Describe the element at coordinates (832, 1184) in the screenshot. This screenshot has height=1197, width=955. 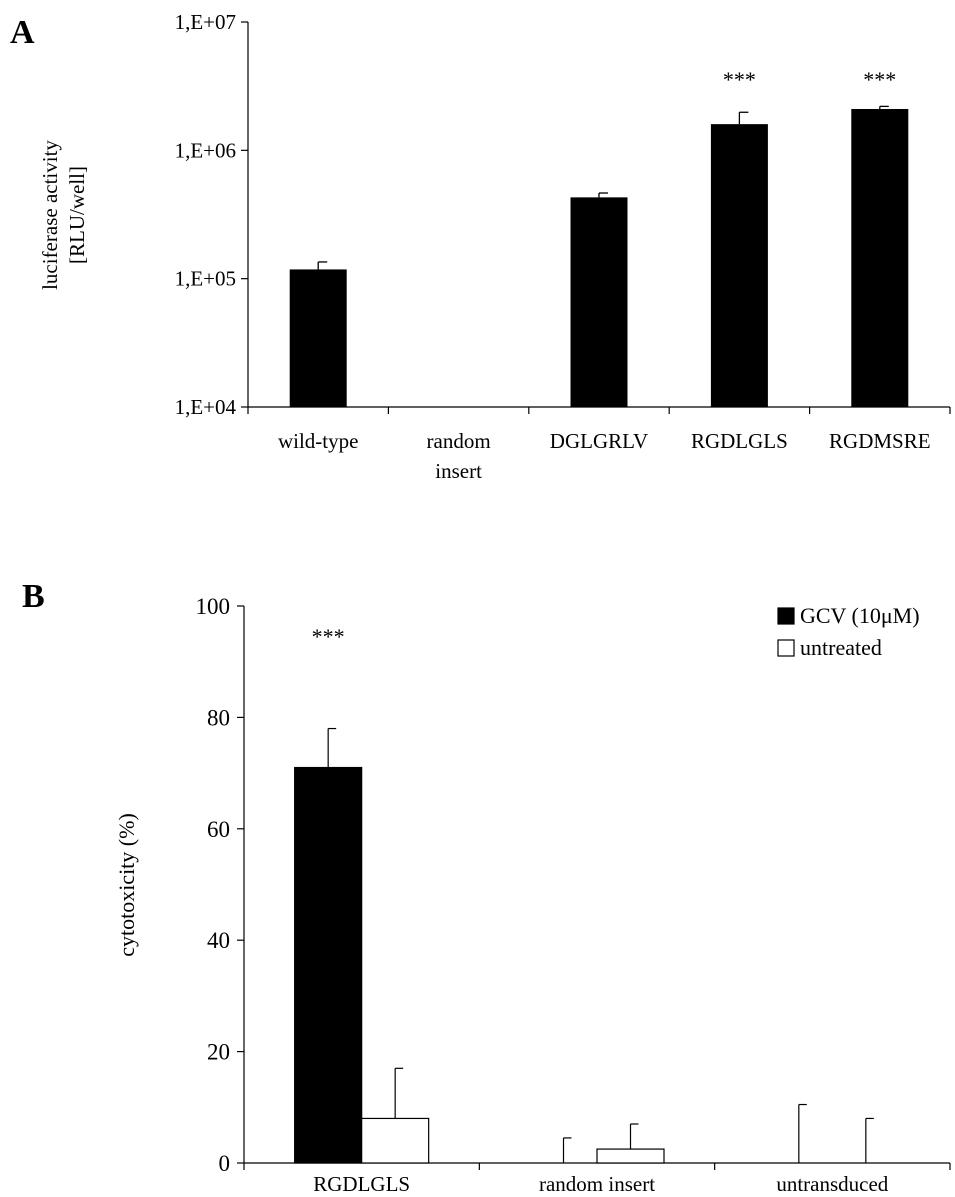
I see `x-tick-label: untransduced` at that location.